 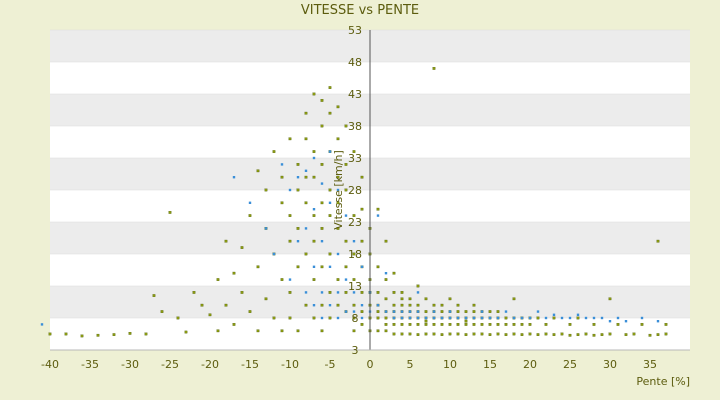 I want to click on x-tick-label: -40, so click(x=50, y=364).